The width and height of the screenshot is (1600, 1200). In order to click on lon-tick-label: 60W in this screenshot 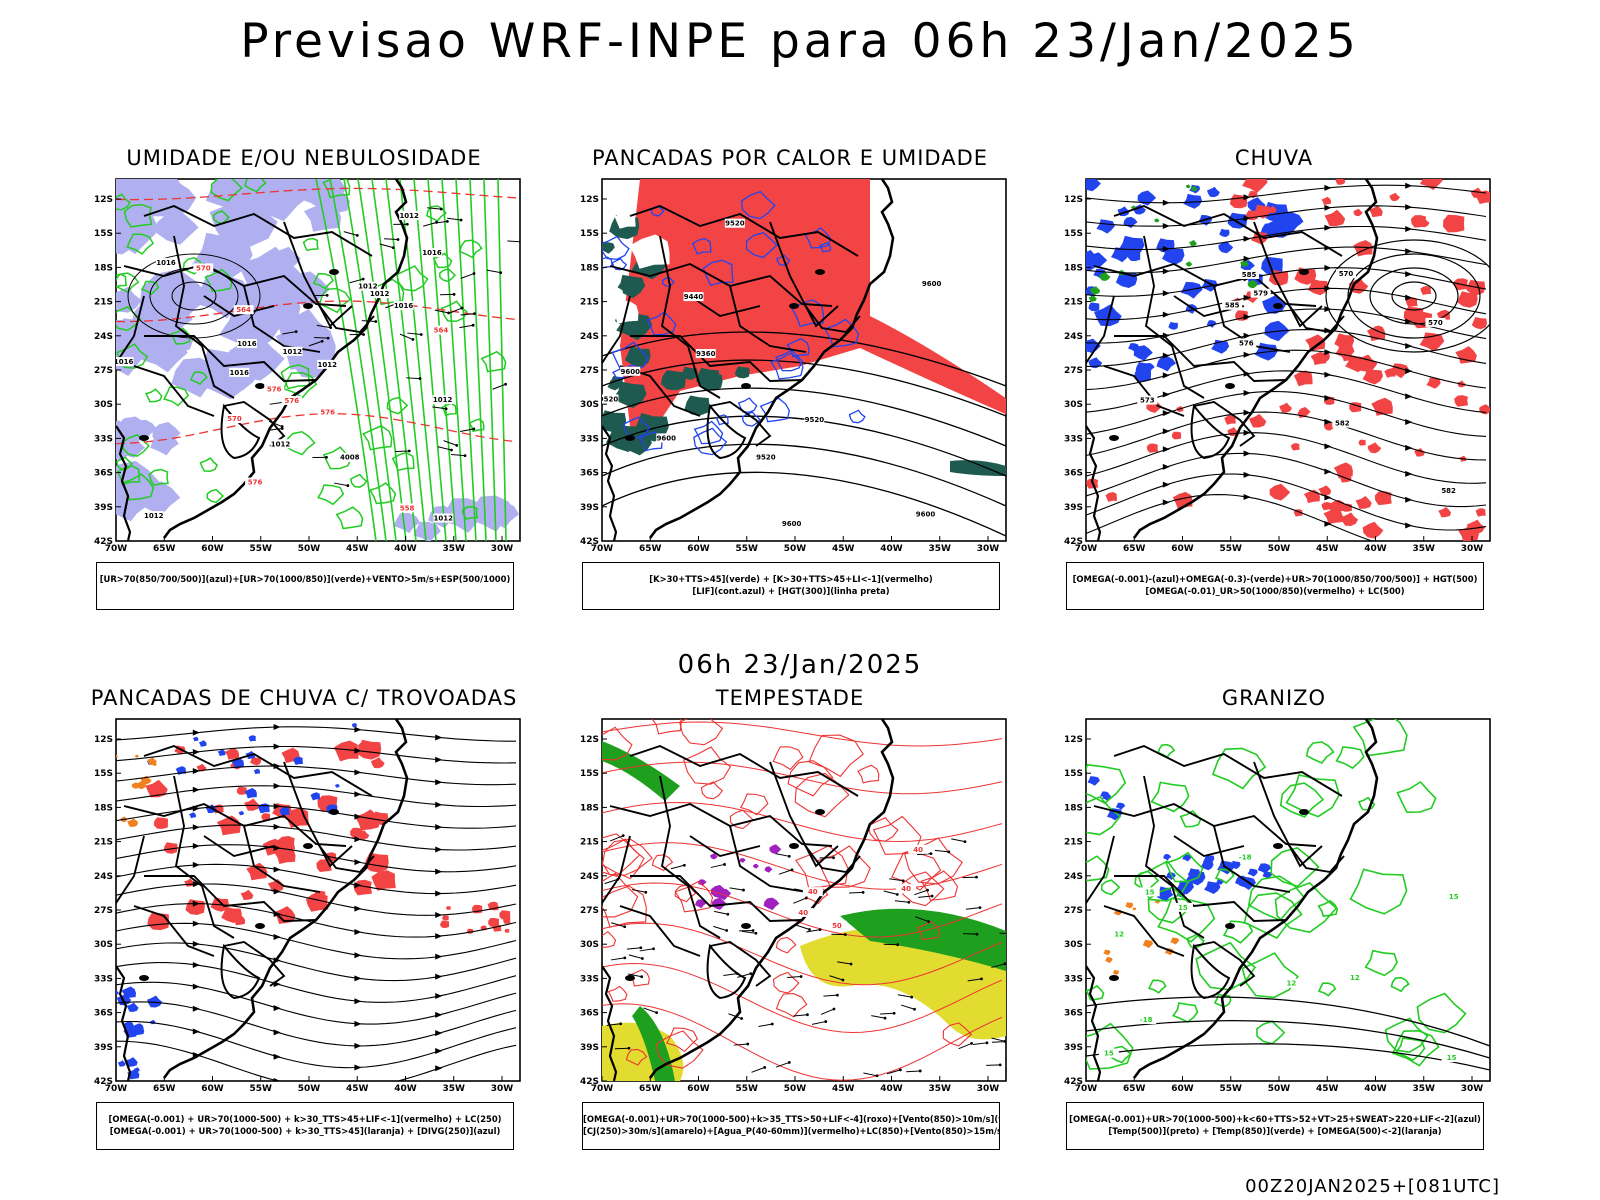, I will do `click(698, 549)`.